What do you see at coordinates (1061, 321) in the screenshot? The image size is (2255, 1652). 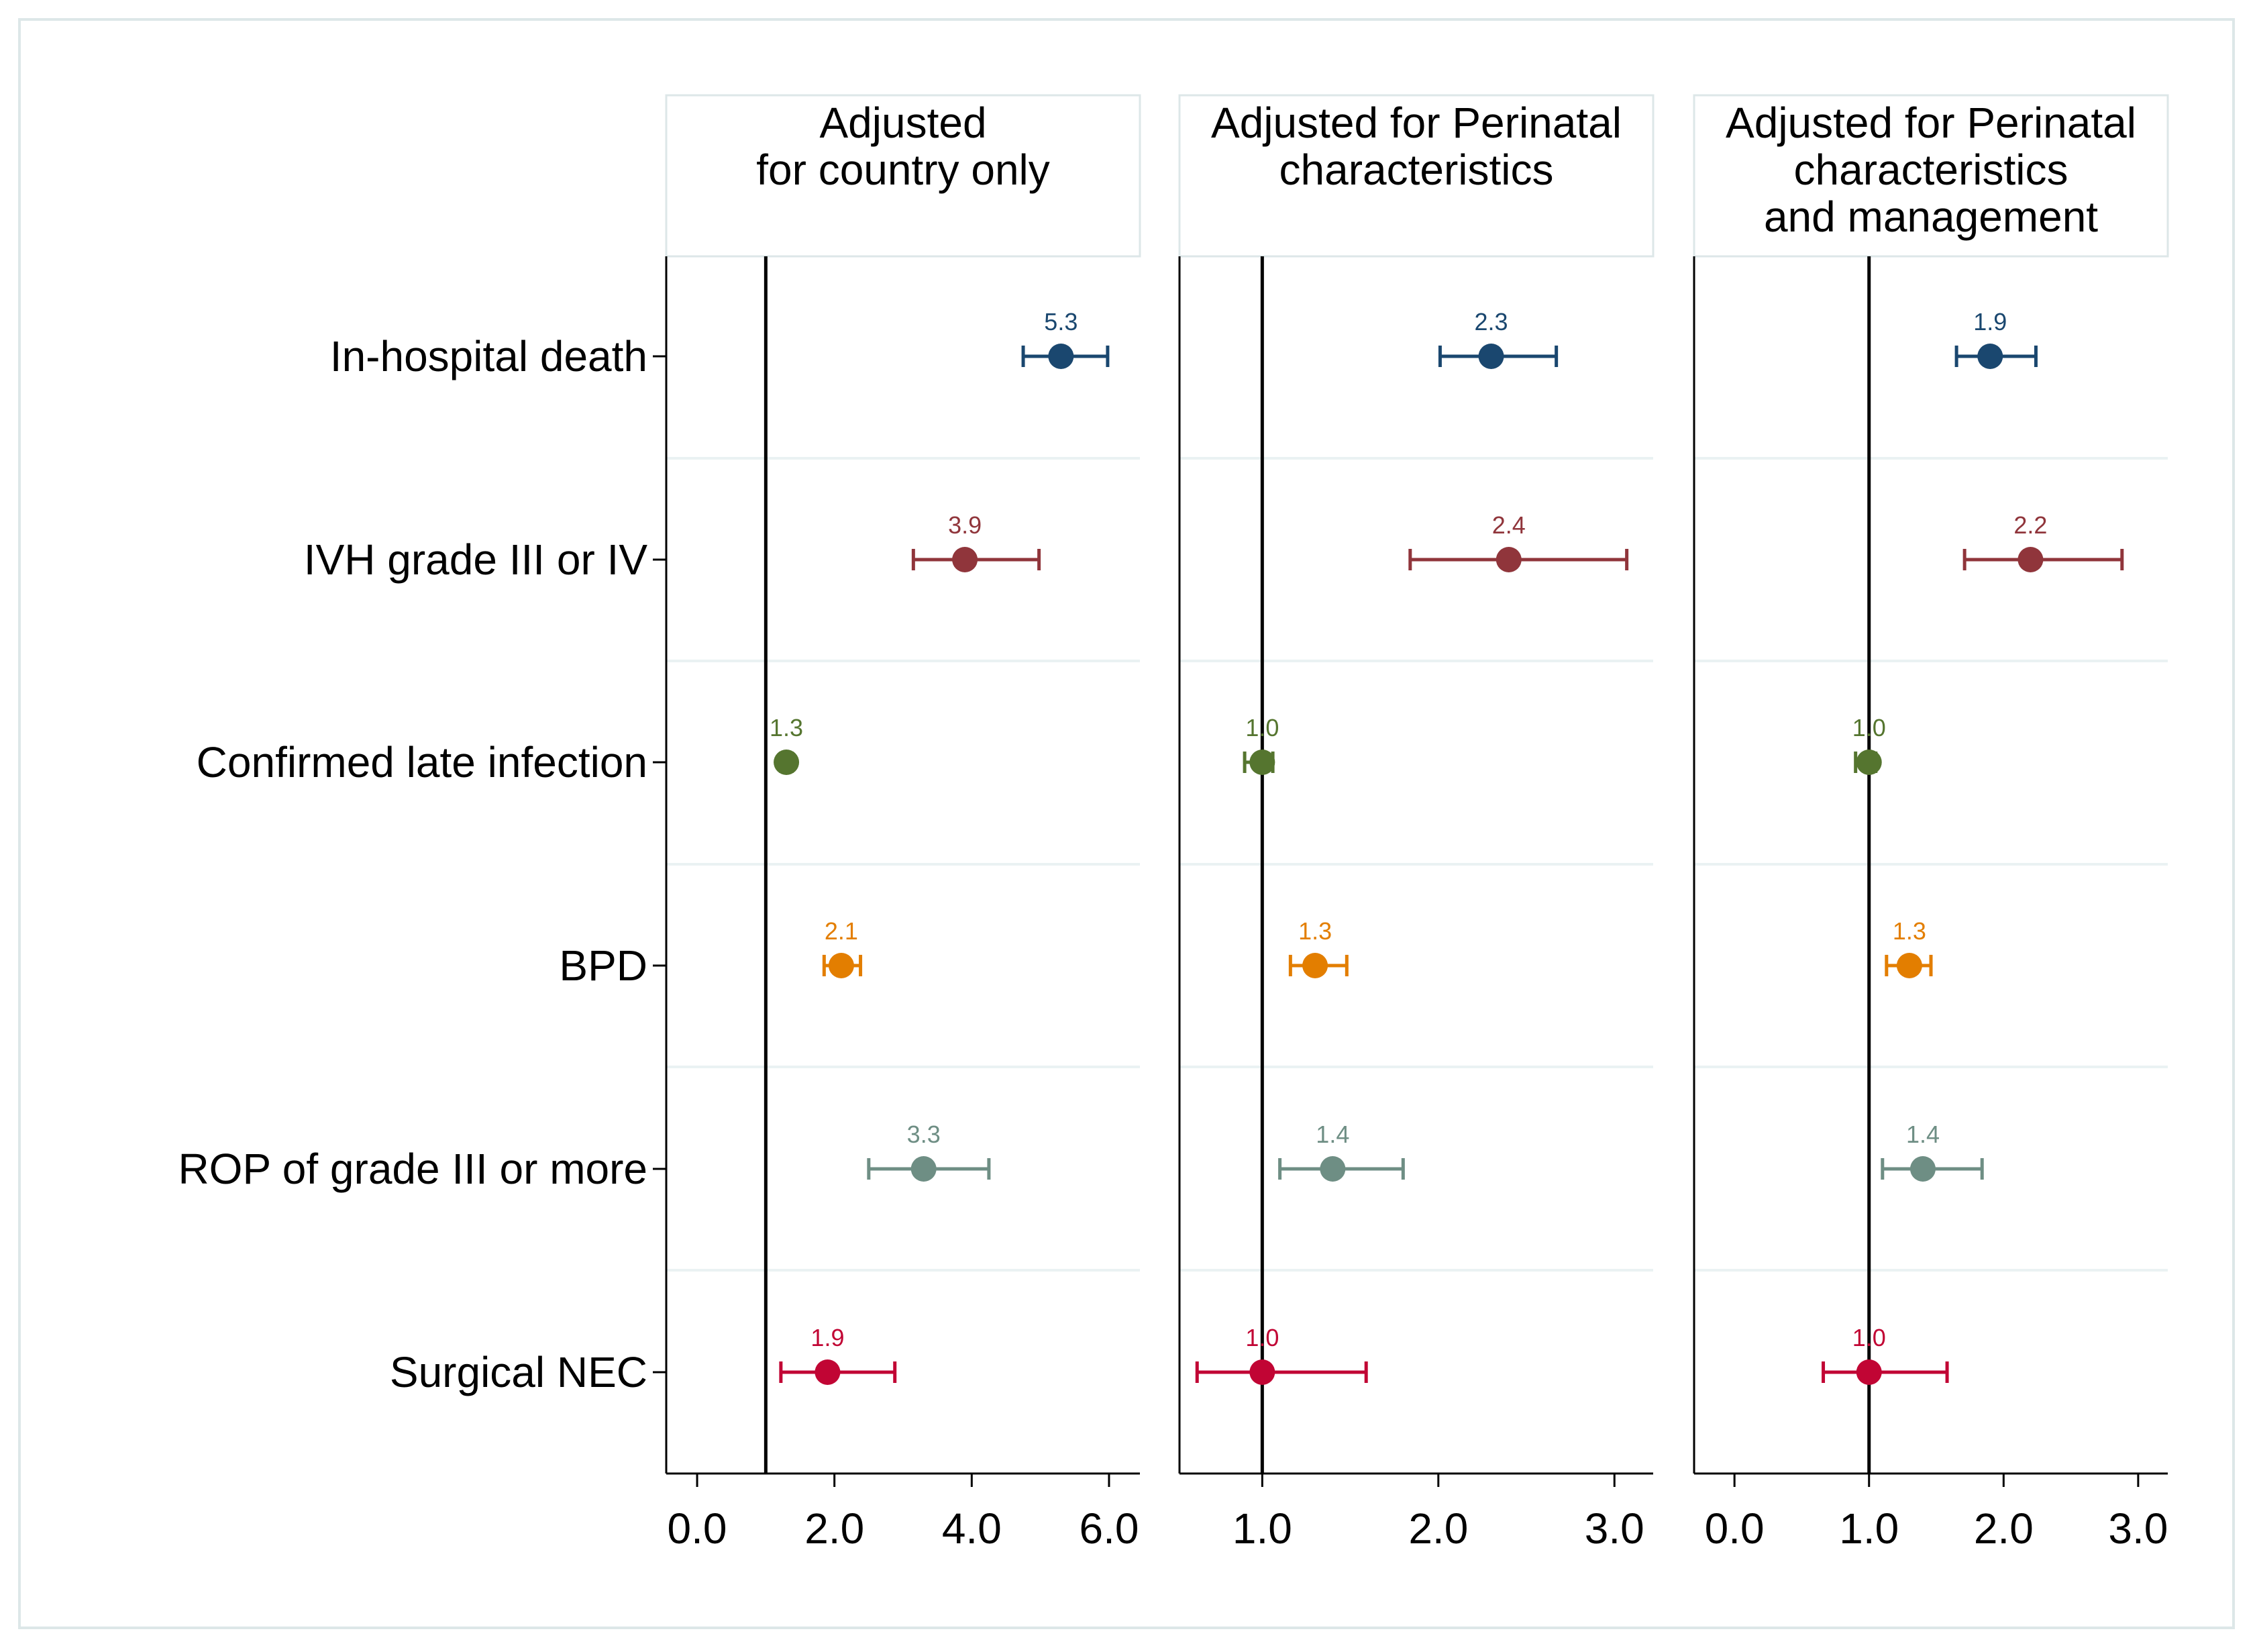 I see `panel-1-in-hospital-death-value-label: 5.3` at bounding box center [1061, 321].